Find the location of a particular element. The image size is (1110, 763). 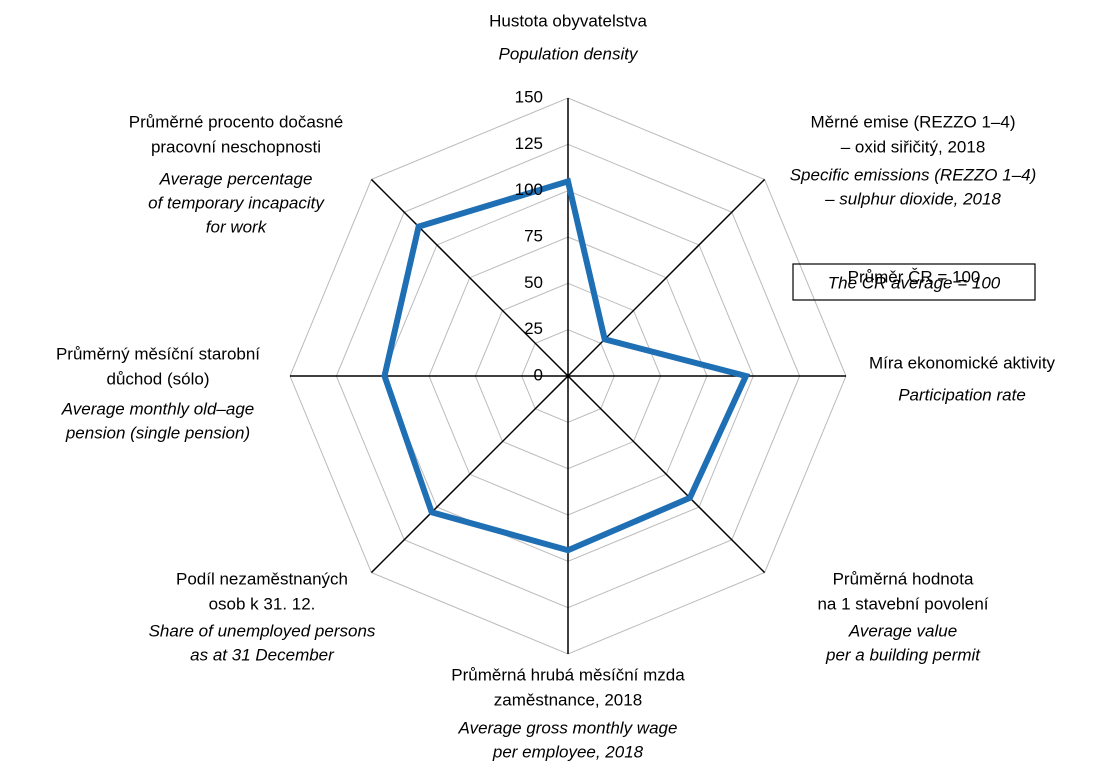

category-label: Podíl nezaměstnaných is located at coordinates (262, 578).